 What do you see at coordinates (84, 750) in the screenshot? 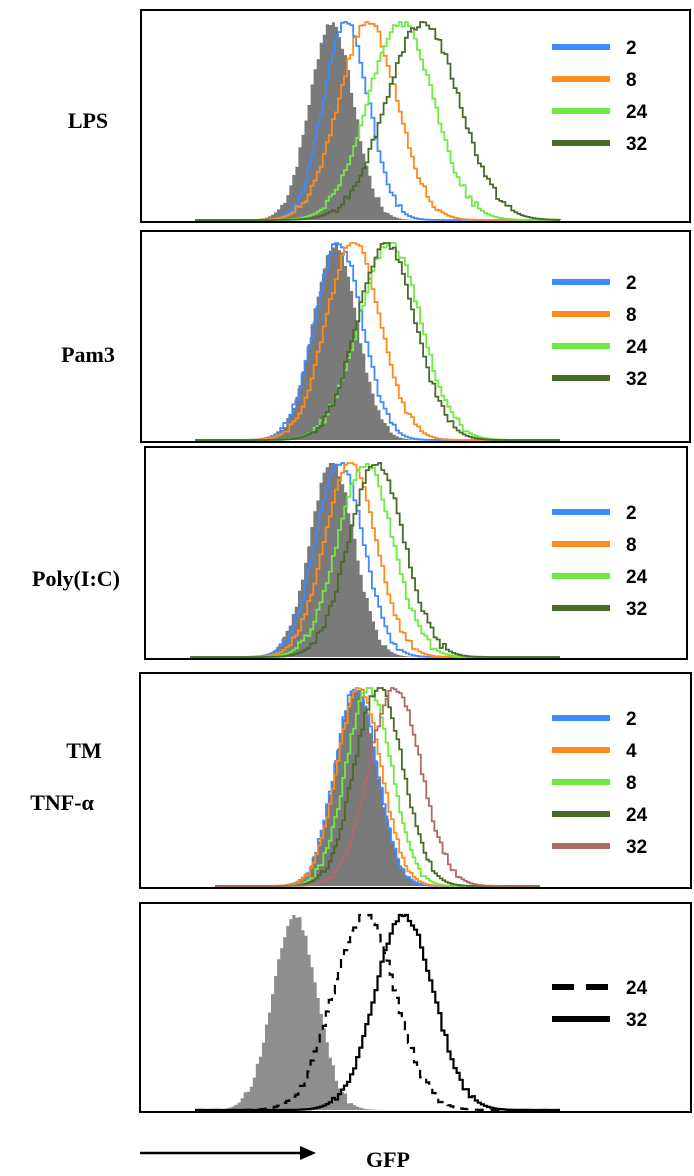
I see `row-label-tm: TM` at bounding box center [84, 750].